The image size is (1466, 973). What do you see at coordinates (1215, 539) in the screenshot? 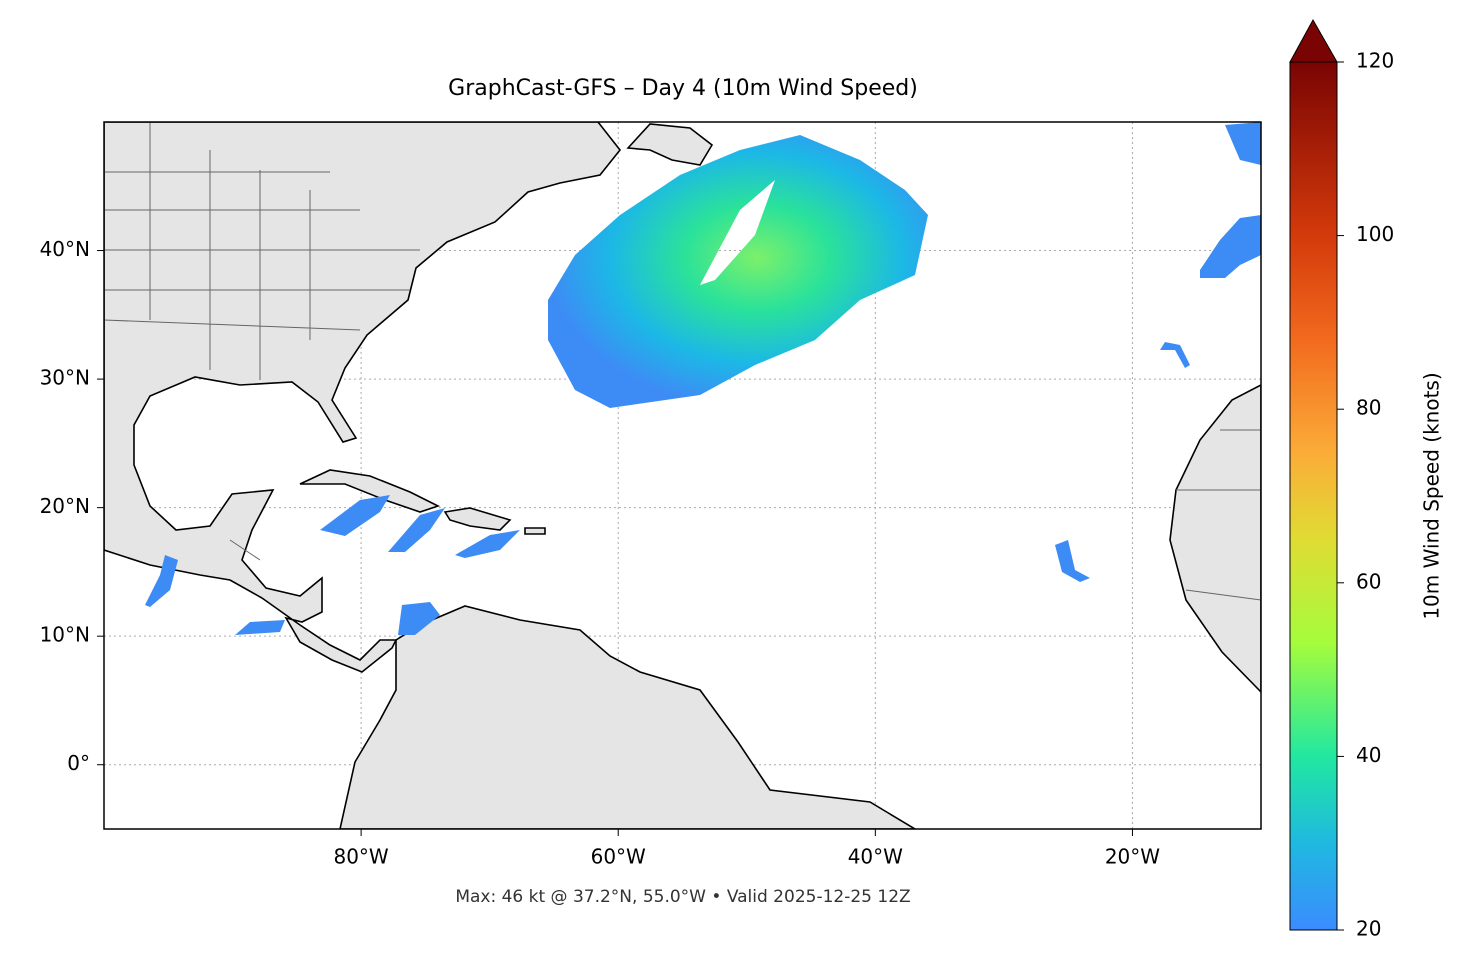
I see `africa` at bounding box center [1215, 539].